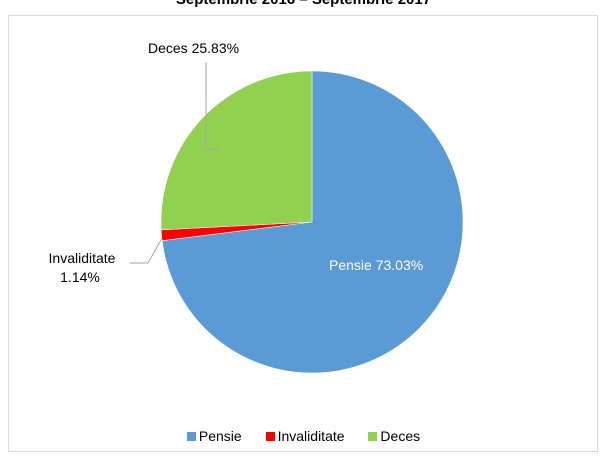 The image size is (607, 457). I want to click on pie-slice-deces, so click(236, 150).